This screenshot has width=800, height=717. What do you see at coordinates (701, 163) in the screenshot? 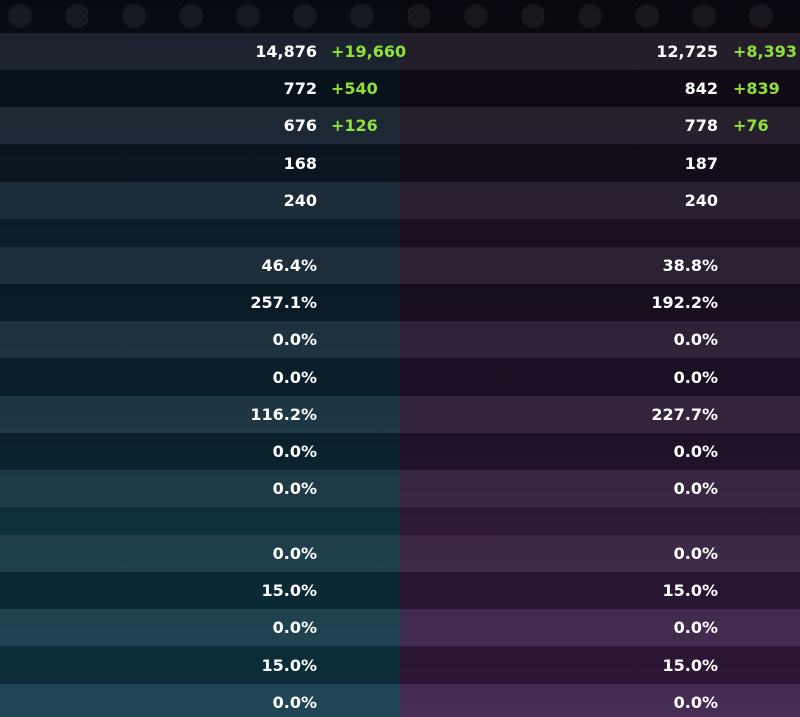
I see `right-value: 187` at bounding box center [701, 163].